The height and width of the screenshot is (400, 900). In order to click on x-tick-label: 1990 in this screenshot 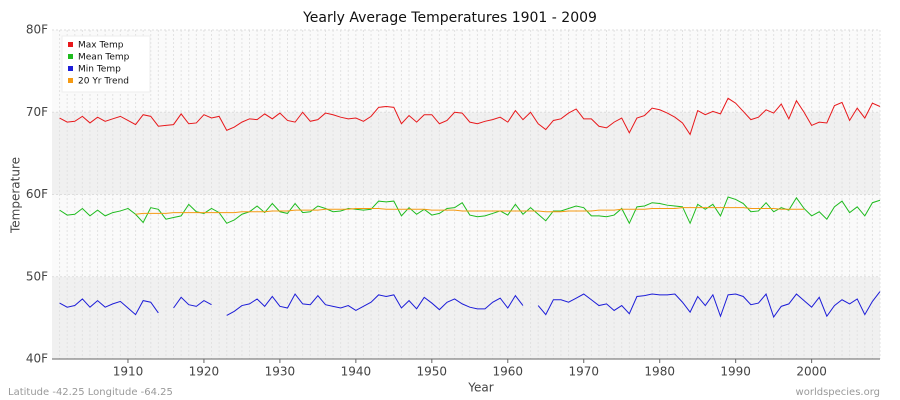, I will do `click(735, 372)`.